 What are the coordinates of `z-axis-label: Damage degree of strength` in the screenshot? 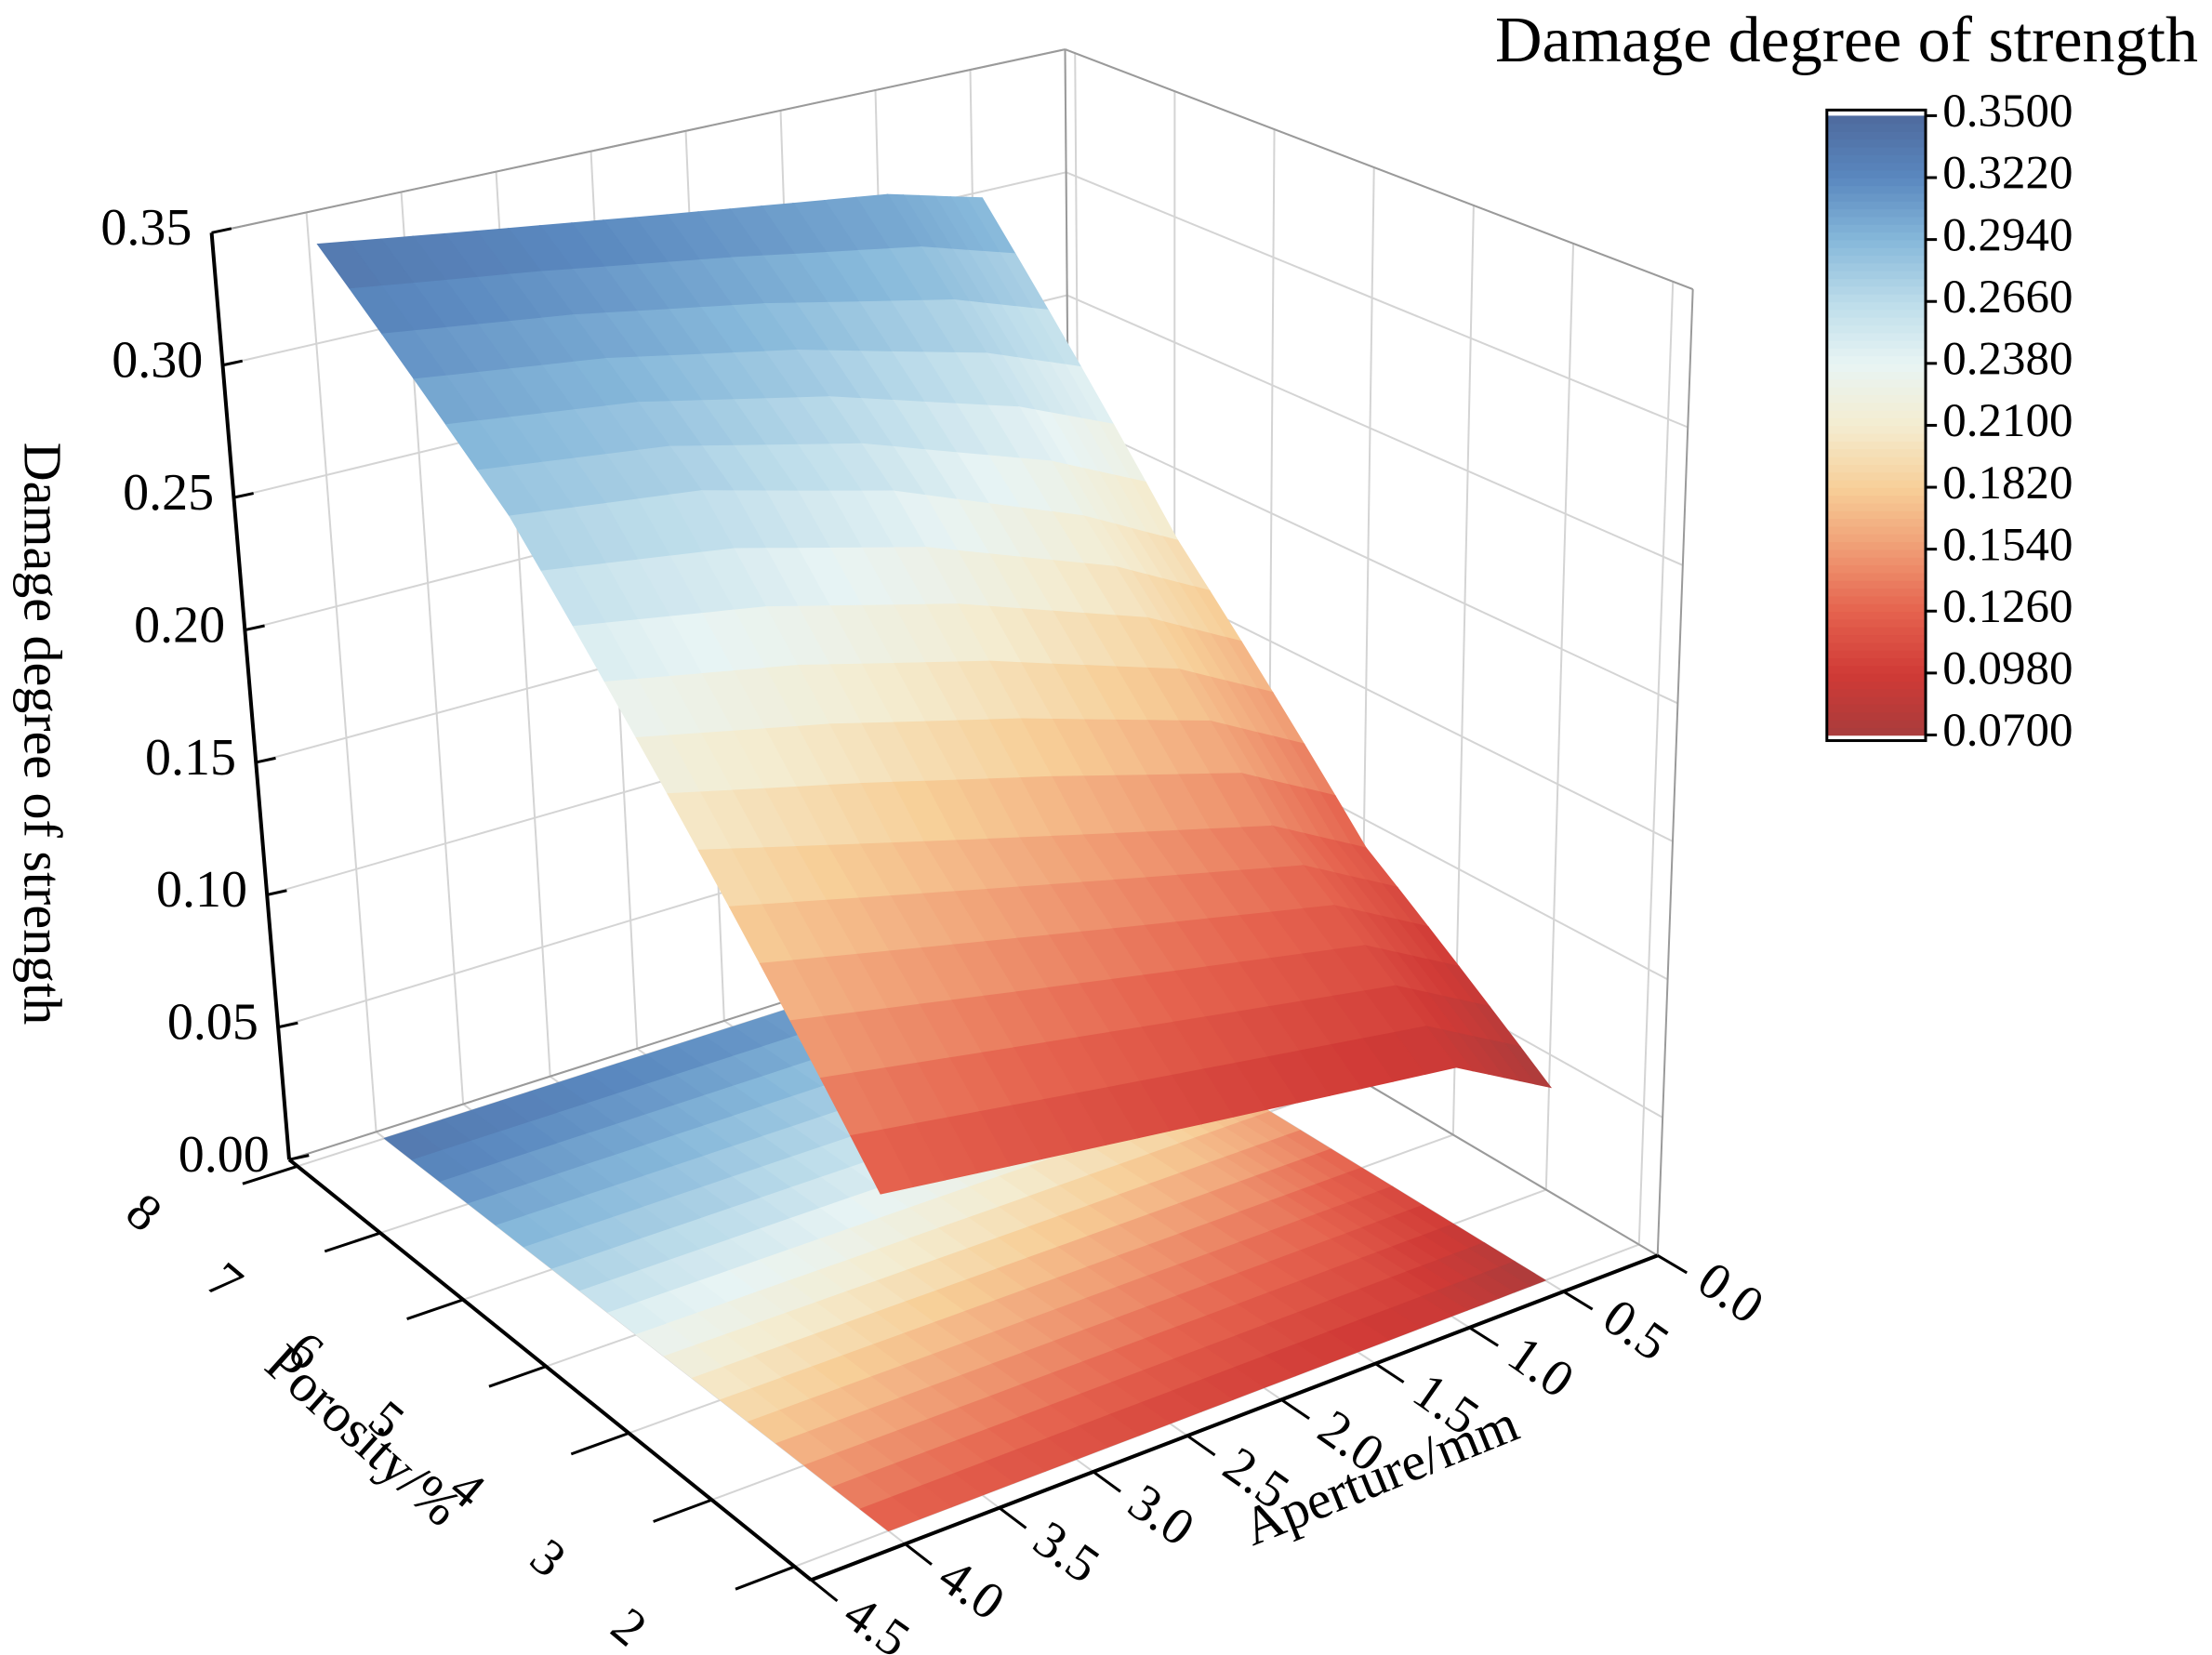 It's located at (43, 734).